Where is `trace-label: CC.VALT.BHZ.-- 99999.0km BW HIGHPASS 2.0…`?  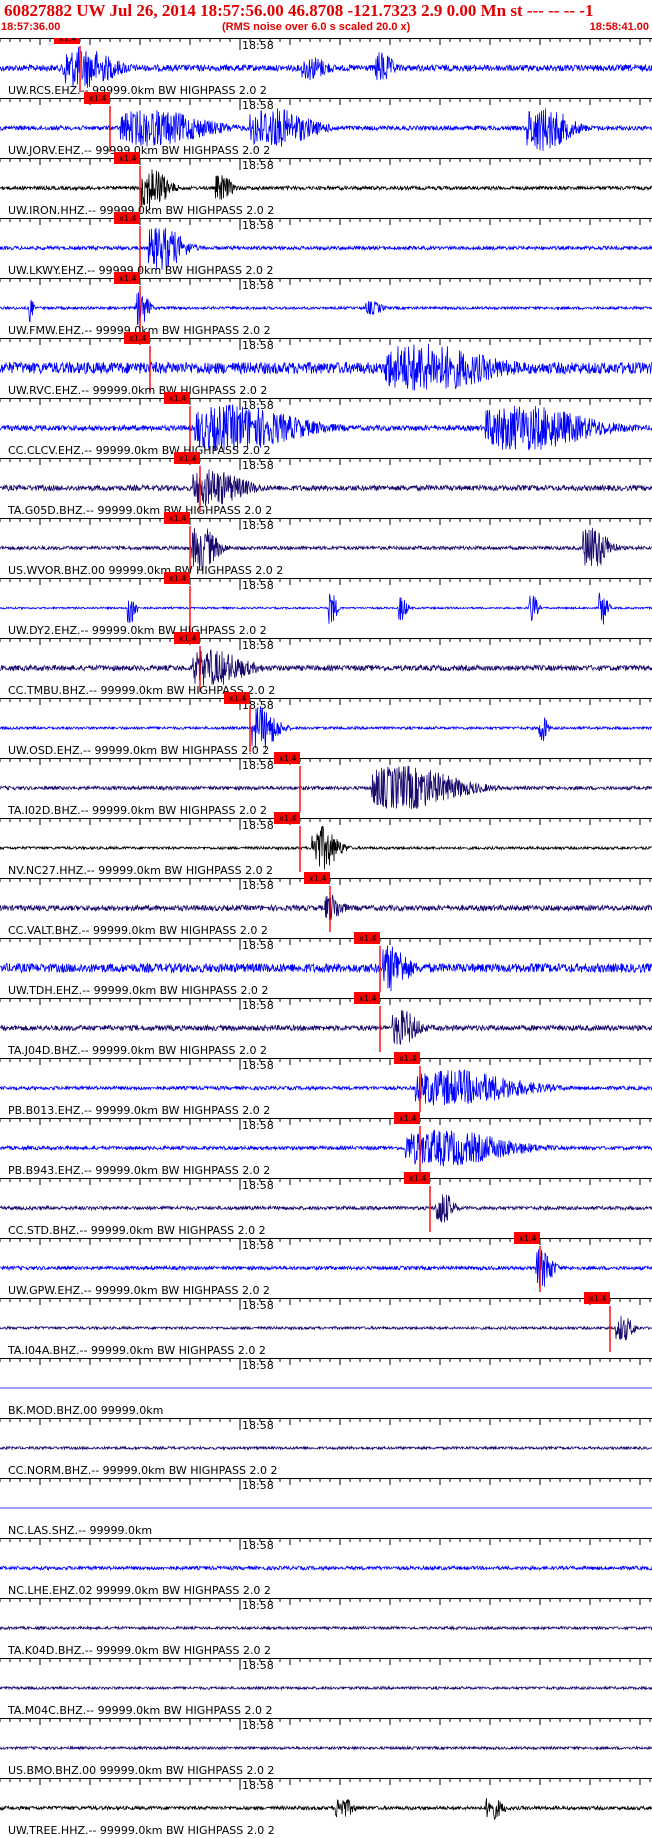
trace-label: CC.VALT.BHZ.-- 99999.0km BW HIGHPASS 2.0… is located at coordinates (138, 930).